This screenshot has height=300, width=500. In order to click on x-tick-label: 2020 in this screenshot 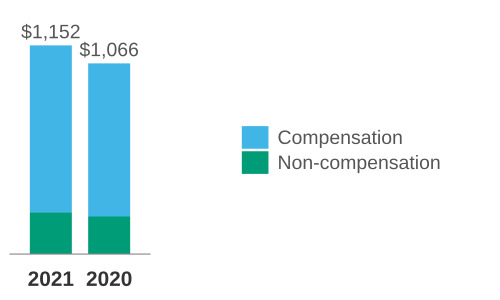, I will do `click(109, 278)`.